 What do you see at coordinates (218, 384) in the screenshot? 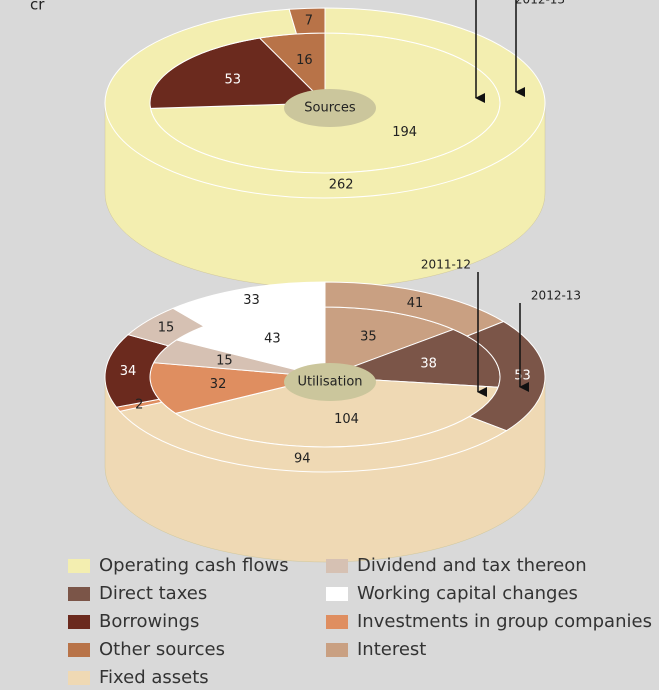
I see `value-label: 32` at bounding box center [218, 384].